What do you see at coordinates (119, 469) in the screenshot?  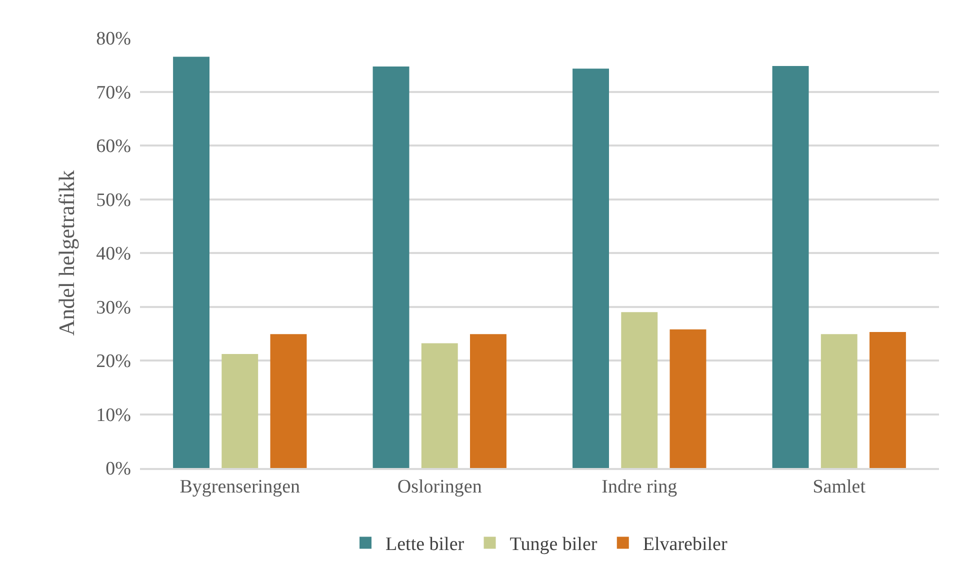 I see `y-tick-label: 0%` at bounding box center [119, 469].